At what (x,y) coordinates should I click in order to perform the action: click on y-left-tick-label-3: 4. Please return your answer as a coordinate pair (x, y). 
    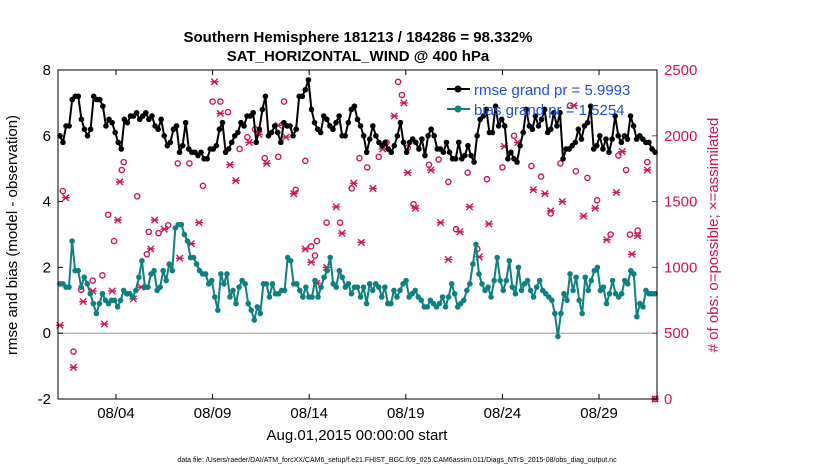
    Looking at the image, I should click on (47, 202).